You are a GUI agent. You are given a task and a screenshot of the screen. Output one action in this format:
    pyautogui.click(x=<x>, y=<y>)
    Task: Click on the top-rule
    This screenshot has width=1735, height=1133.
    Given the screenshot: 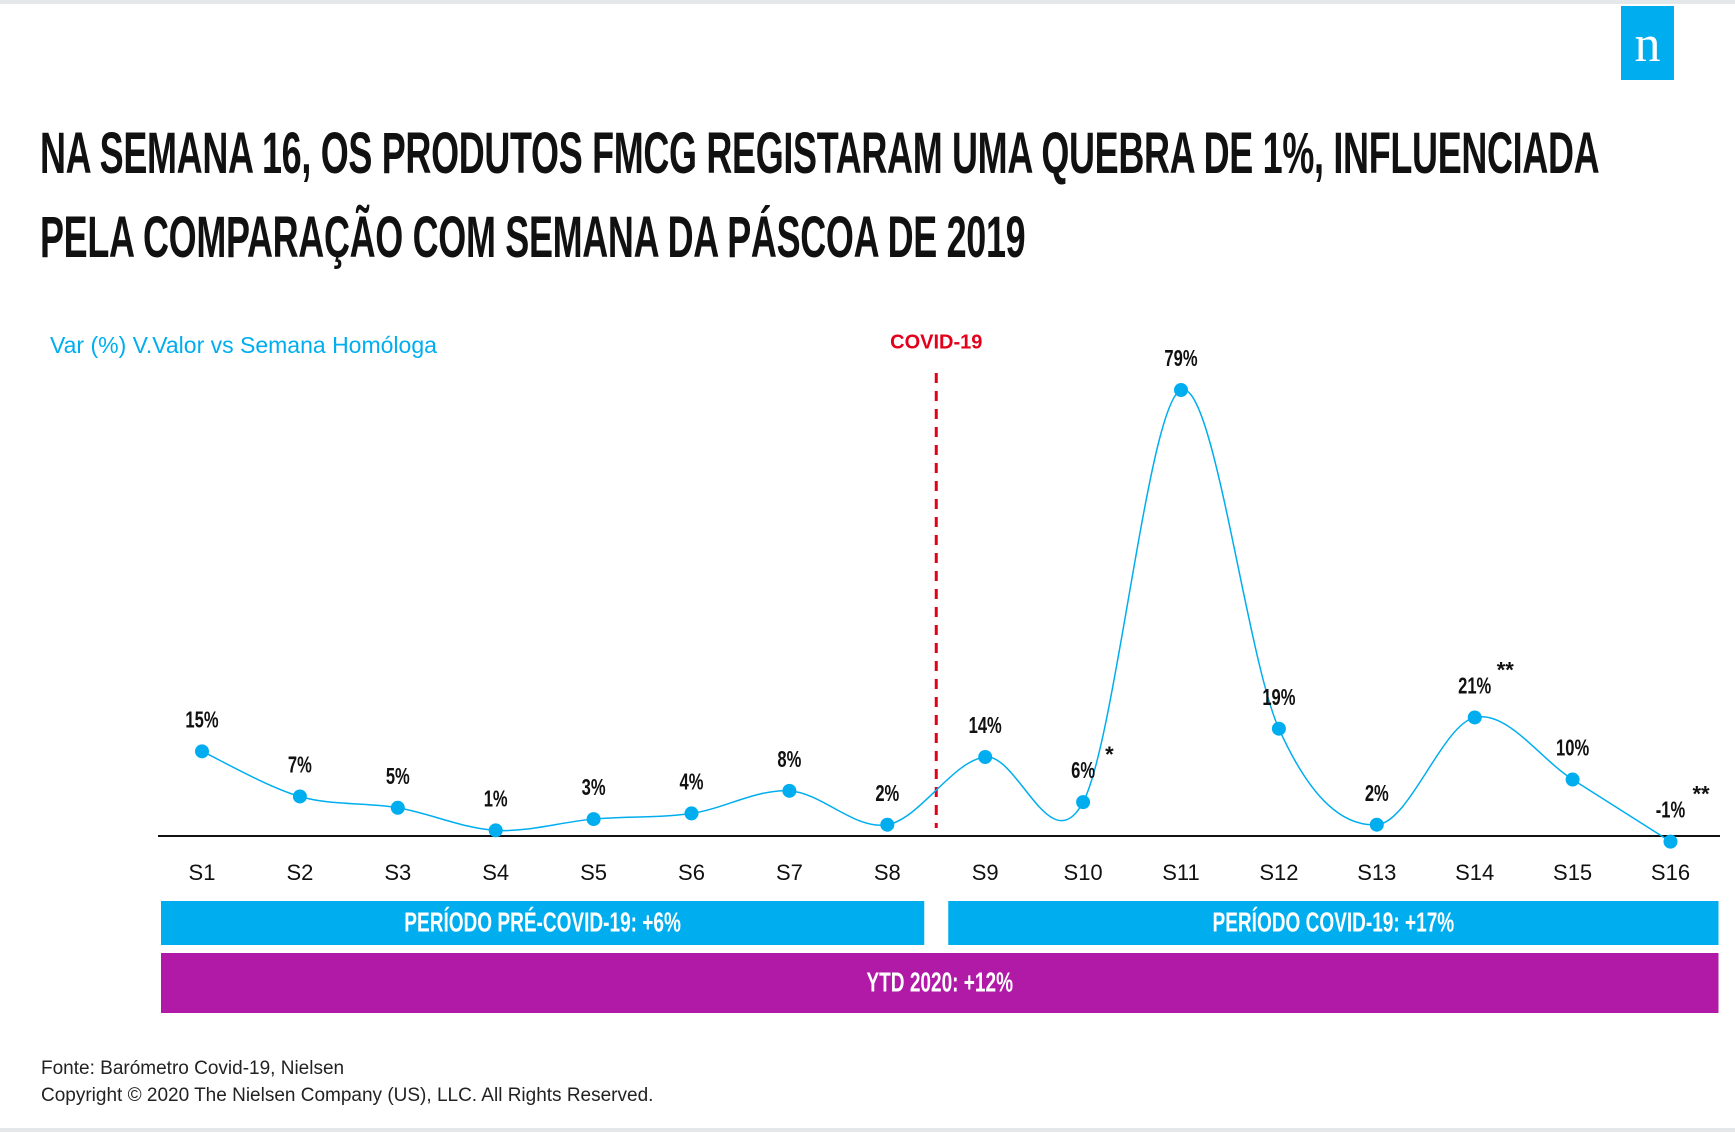 What is the action you would take?
    pyautogui.click(x=867, y=2)
    